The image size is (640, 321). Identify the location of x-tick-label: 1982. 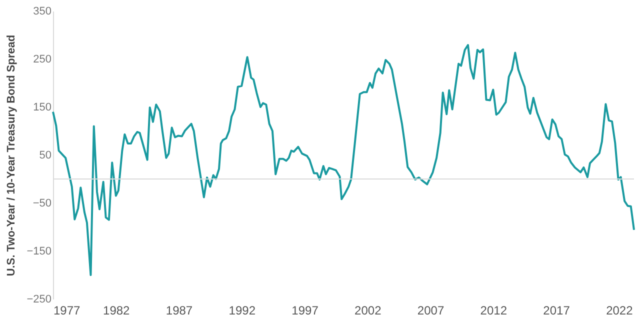
(116, 311).